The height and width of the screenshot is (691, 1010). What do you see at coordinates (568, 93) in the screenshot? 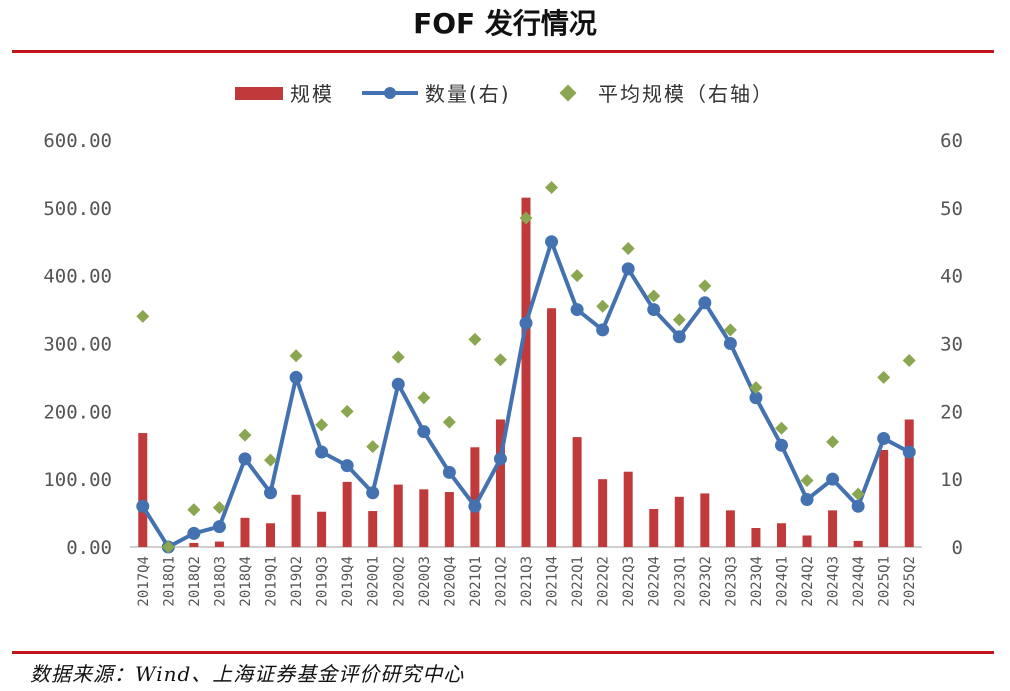
I see `legend-swatch-diamond` at bounding box center [568, 93].